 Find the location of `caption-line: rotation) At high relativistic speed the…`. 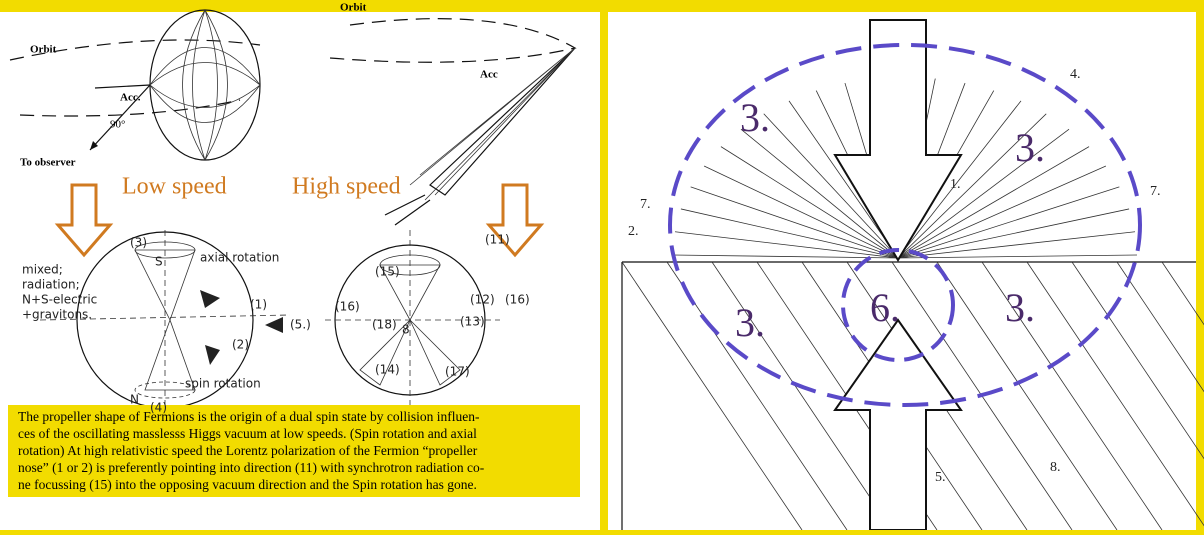

caption-line: rotation) At high relativistic speed the… is located at coordinates (248, 450).